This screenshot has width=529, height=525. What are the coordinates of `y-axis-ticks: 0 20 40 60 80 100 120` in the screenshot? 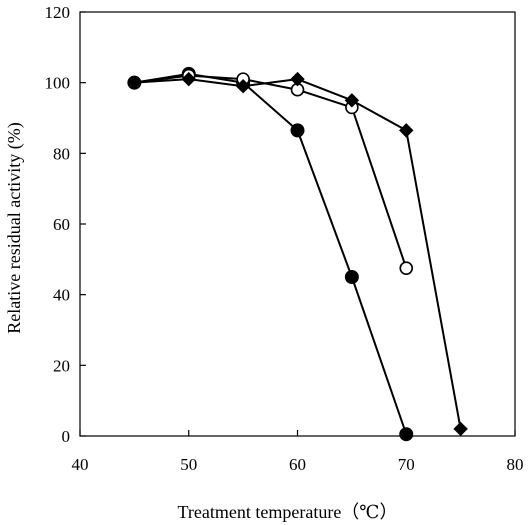 It's located at (65, 224).